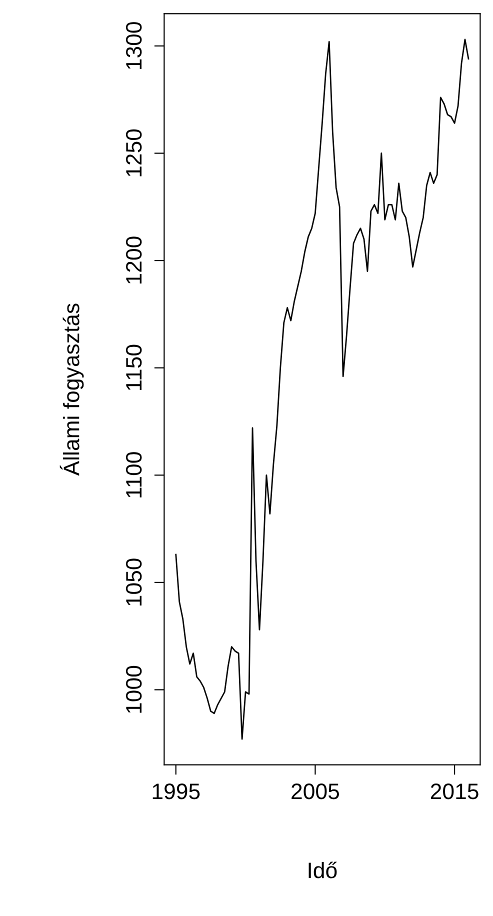 This screenshot has height=916, width=493. I want to click on x-tick-label: 2015, so click(454, 792).